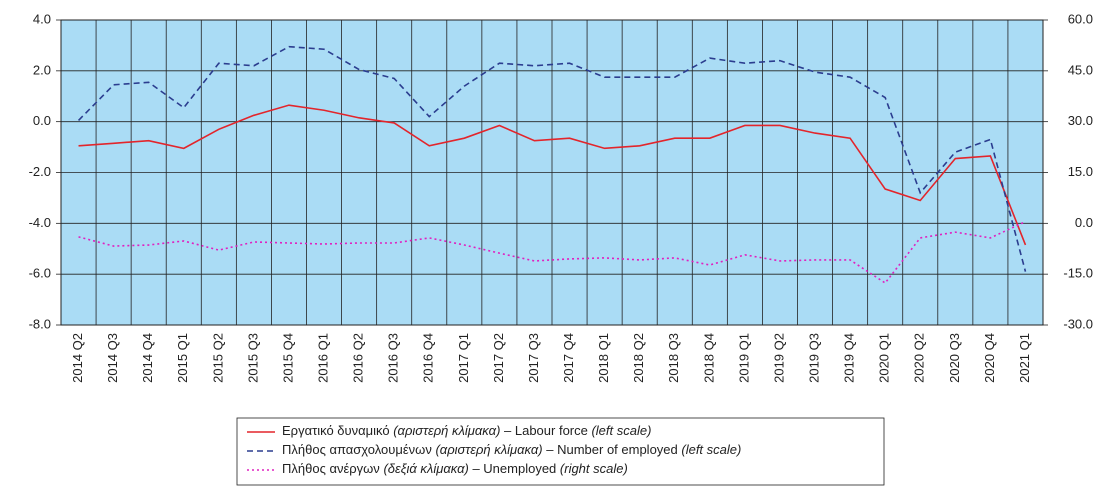  What do you see at coordinates (463, 358) in the screenshot?
I see `x-tick-label: 2017 Q1` at bounding box center [463, 358].